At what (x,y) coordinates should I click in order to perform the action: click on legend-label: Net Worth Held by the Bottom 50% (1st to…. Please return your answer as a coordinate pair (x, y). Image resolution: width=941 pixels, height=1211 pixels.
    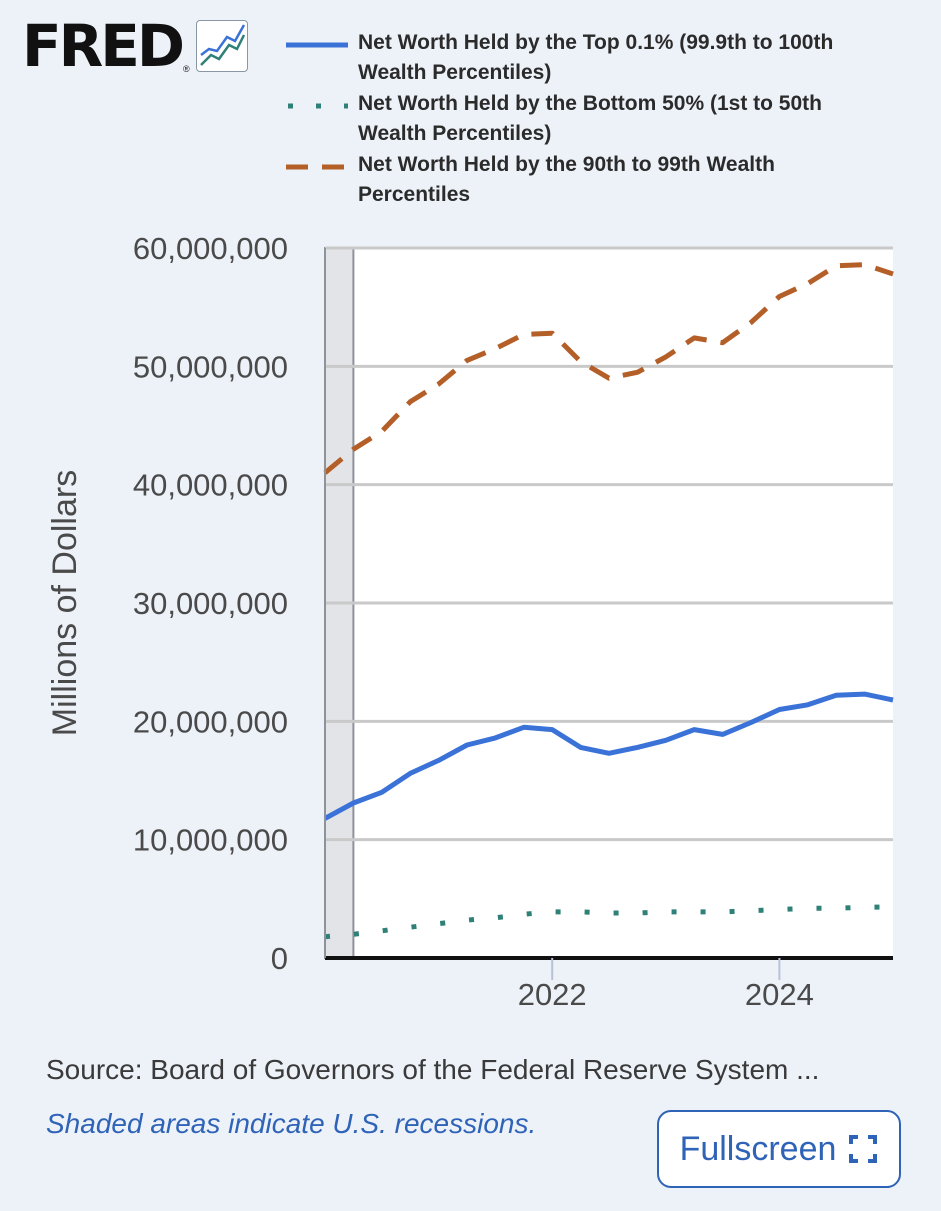
    Looking at the image, I should click on (590, 118).